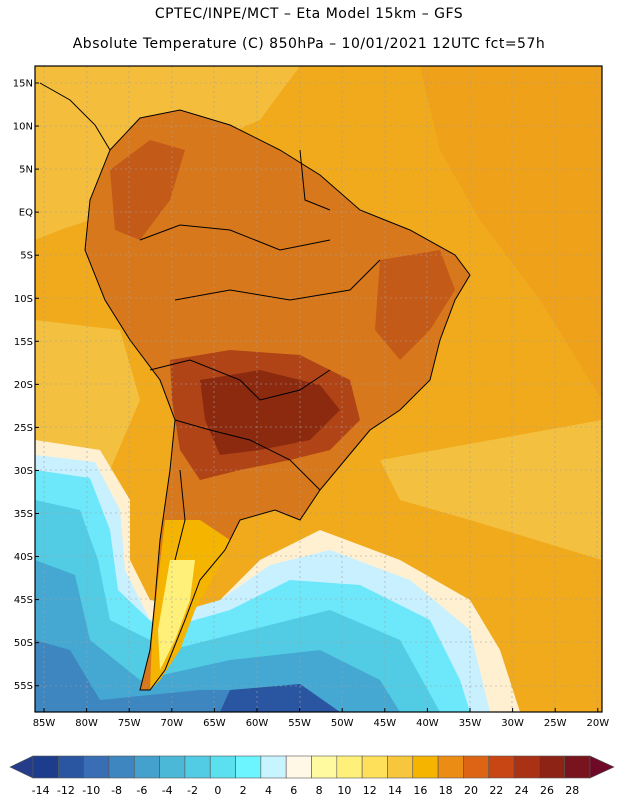  What do you see at coordinates (293, 790) in the screenshot?
I see `colorbar-label: 6` at bounding box center [293, 790].